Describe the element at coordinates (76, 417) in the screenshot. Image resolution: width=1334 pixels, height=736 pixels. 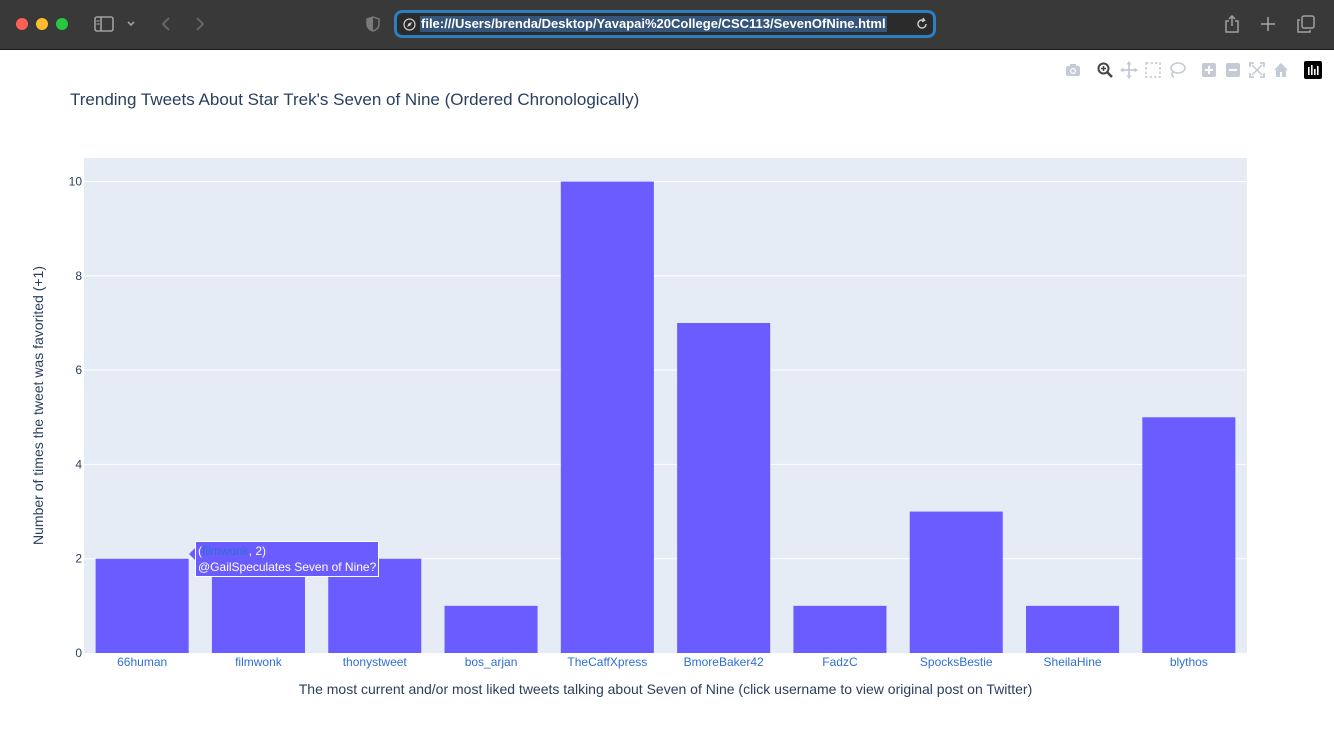
I see `y-axis-ticks: 0 2 4 6 8 10` at that location.